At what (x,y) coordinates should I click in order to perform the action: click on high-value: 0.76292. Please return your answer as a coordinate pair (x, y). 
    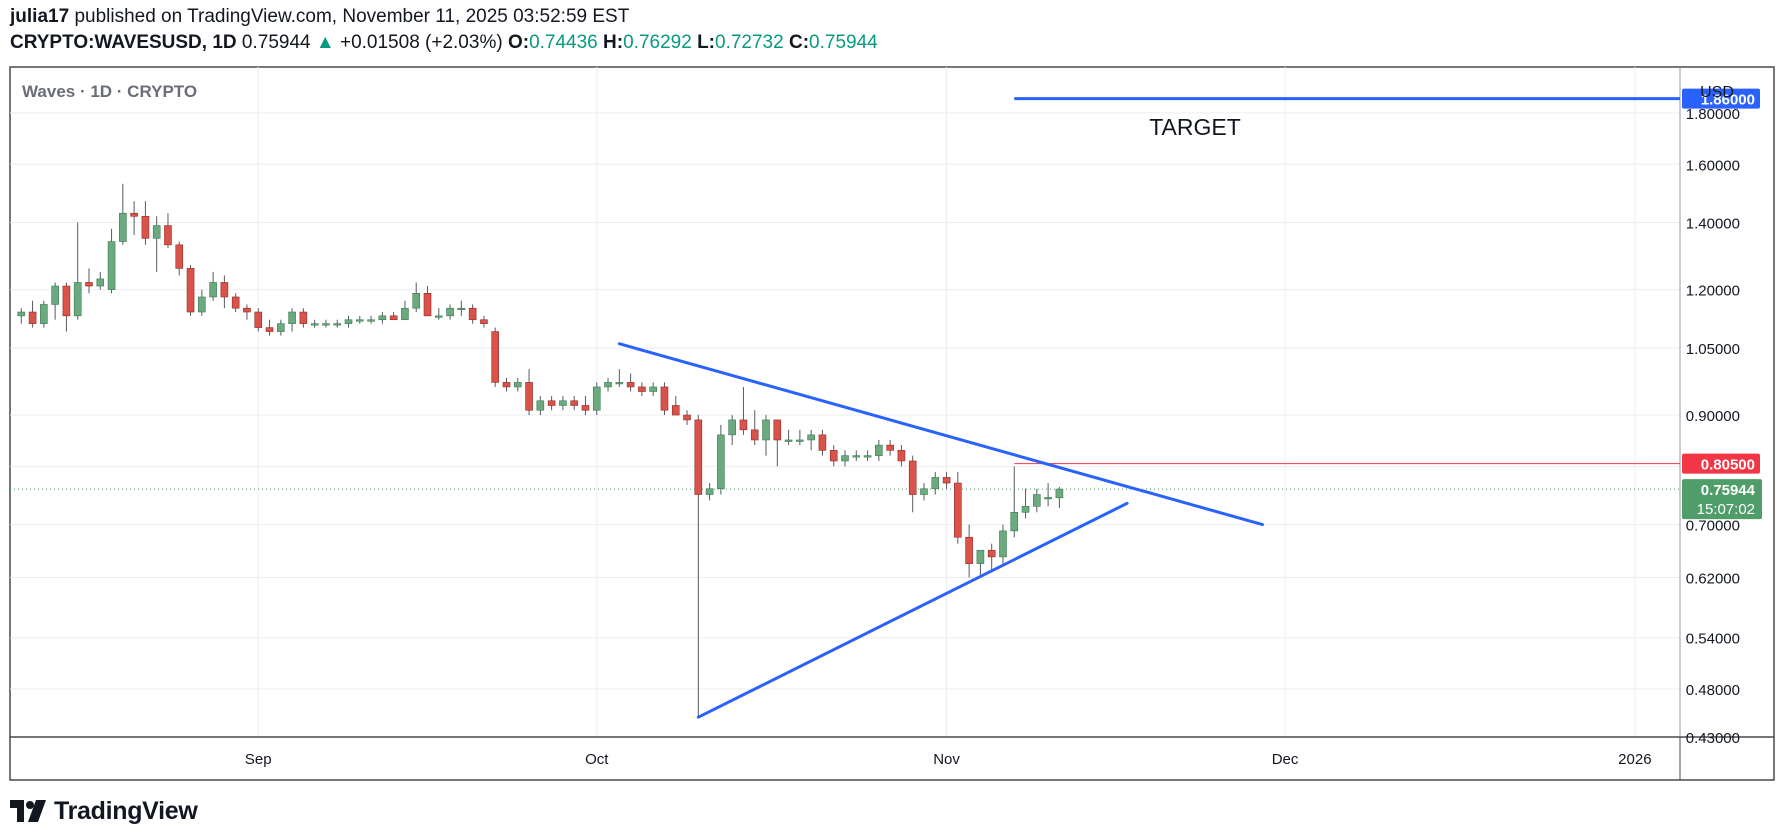
    Looking at the image, I should click on (657, 42).